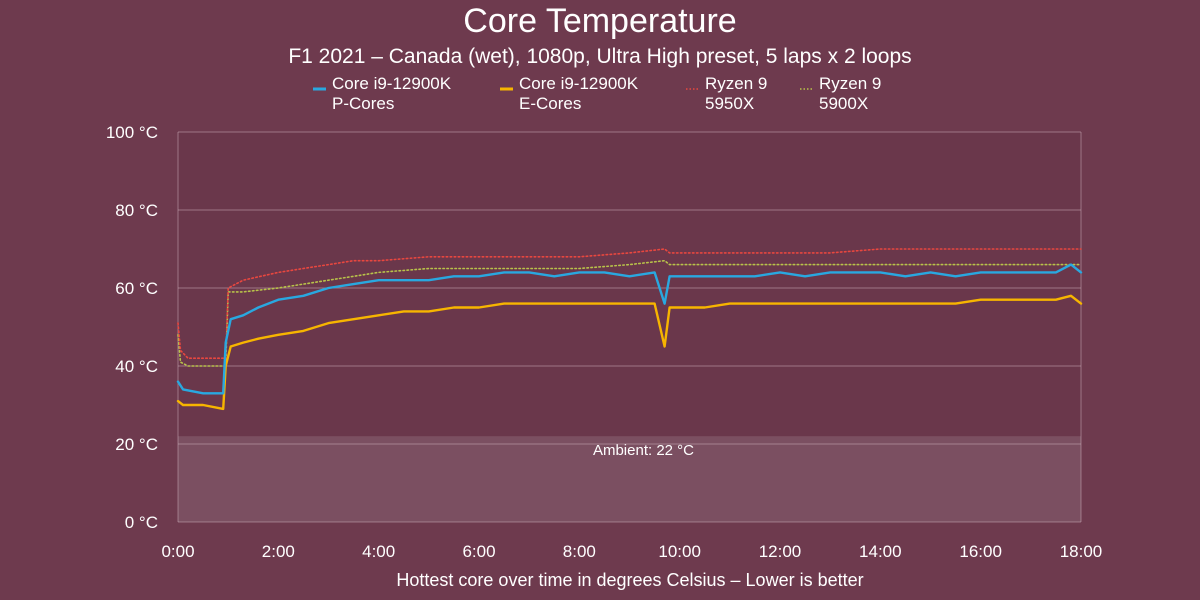 This screenshot has height=600, width=1200. Describe the element at coordinates (629, 479) in the screenshot. I see `ambient-band` at that location.